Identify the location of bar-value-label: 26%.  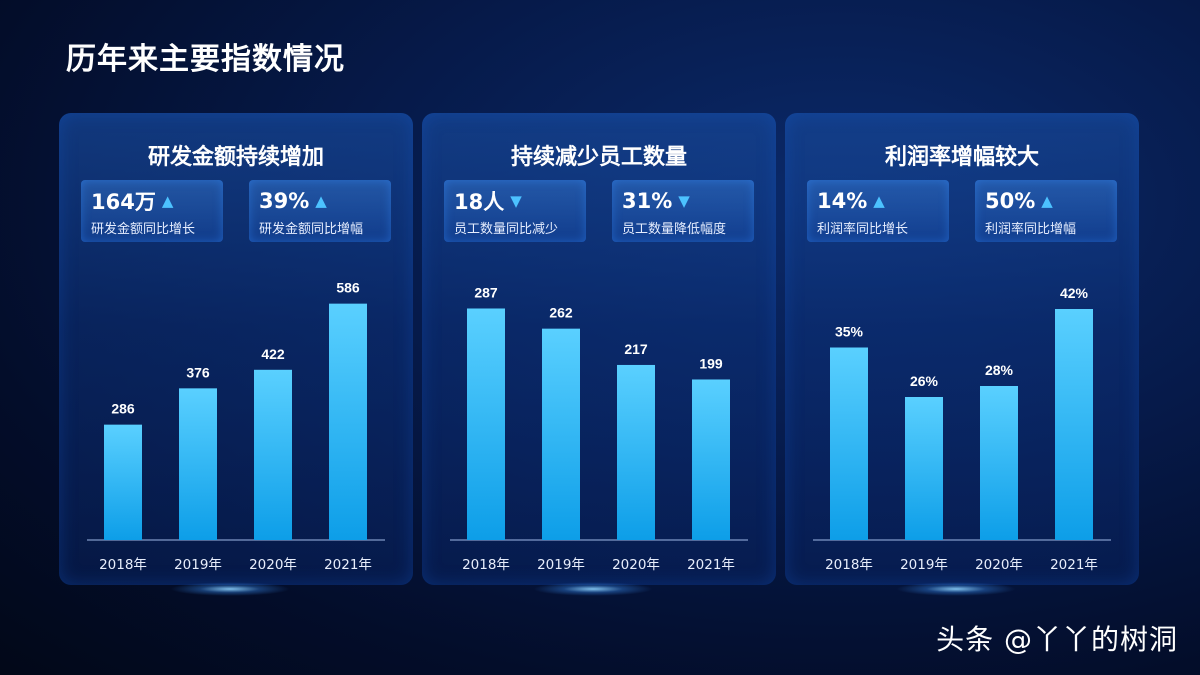
(924, 381).